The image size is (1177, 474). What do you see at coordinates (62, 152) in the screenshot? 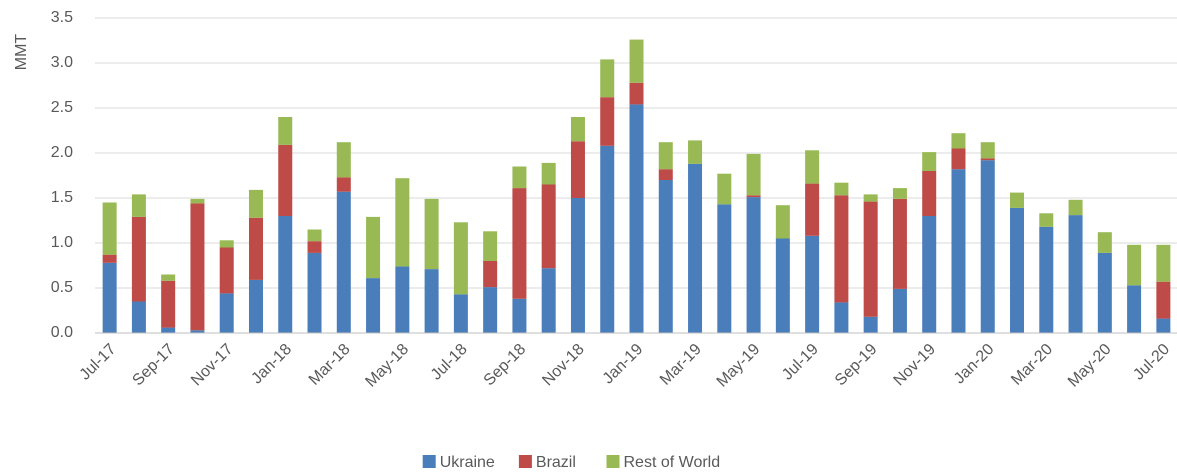
I see `y-tick-label: 2.0` at bounding box center [62, 152].